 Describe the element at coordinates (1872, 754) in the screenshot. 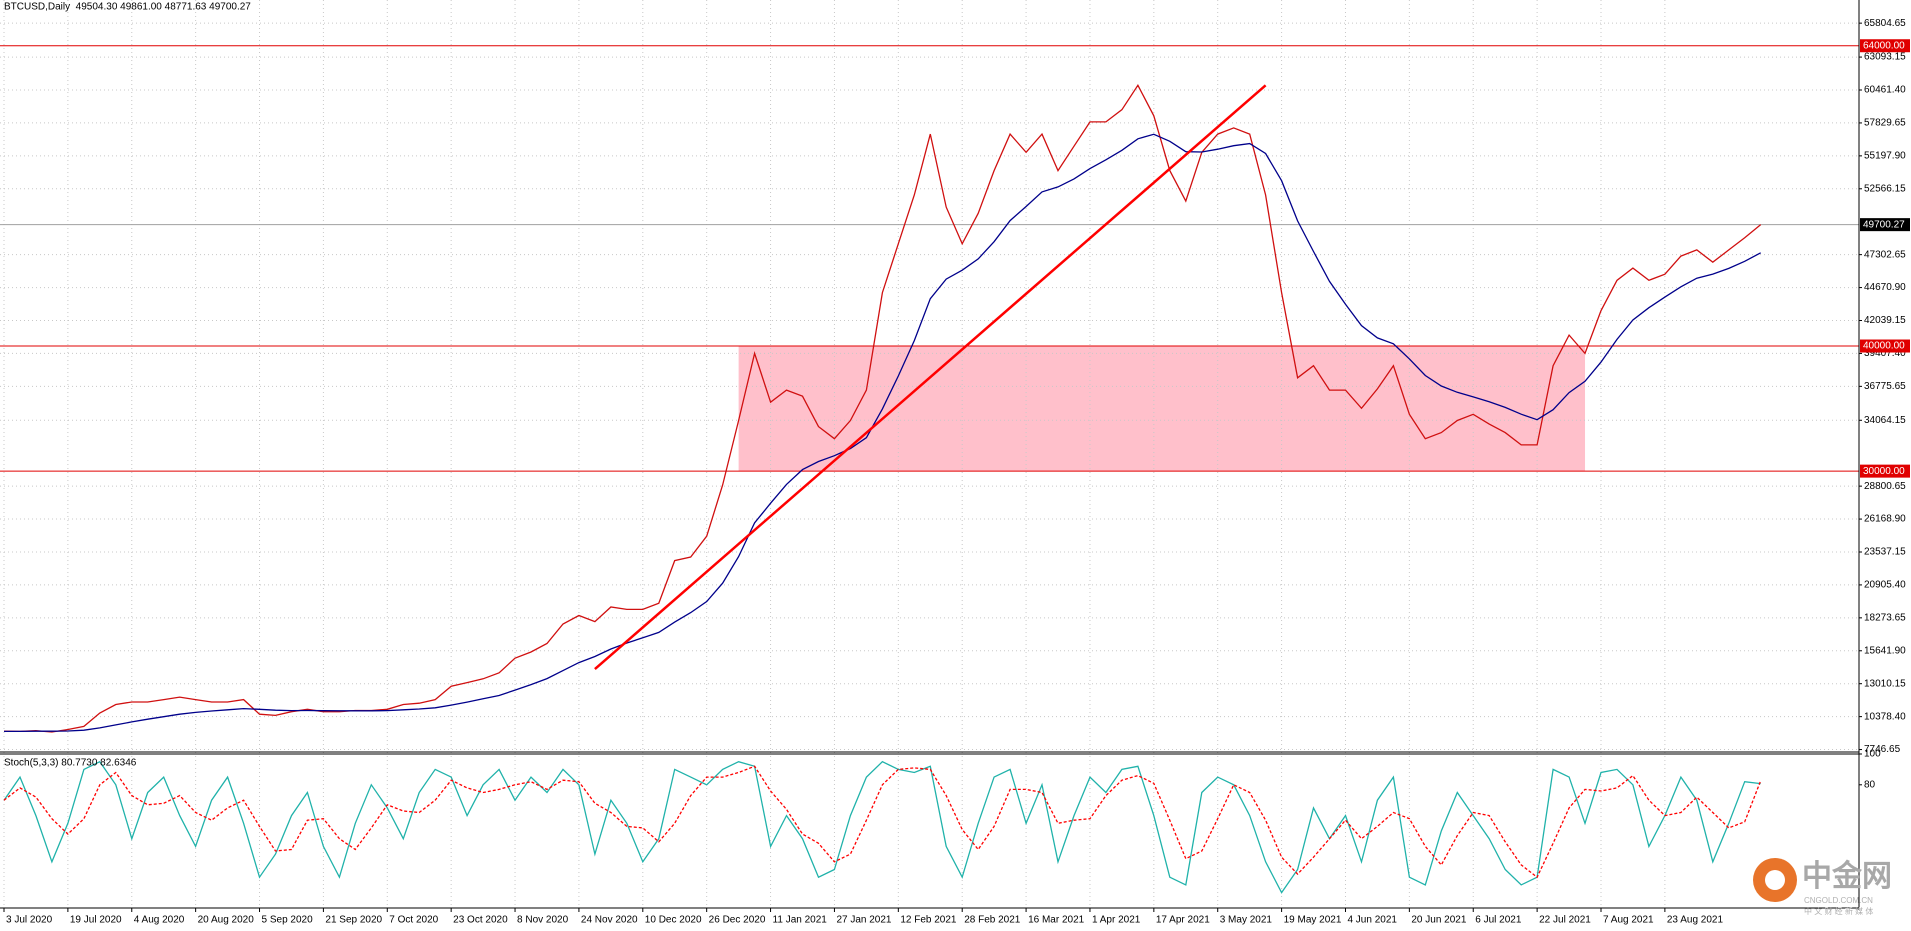

I see `y-tick-label: 100` at that location.